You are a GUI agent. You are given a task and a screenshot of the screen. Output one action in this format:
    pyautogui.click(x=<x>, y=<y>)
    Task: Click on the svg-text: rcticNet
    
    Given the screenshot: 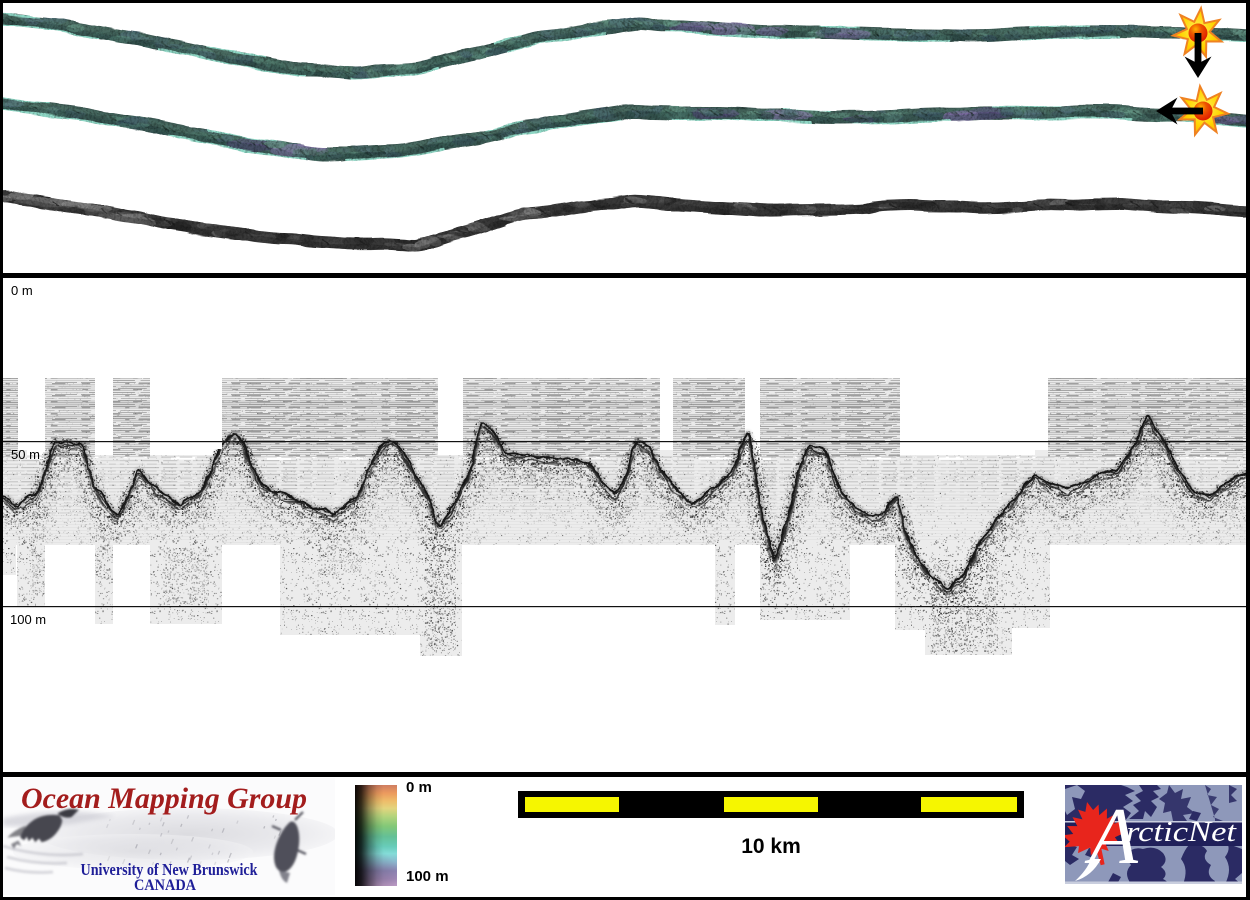 What is the action you would take?
    pyautogui.click(x=1182, y=832)
    